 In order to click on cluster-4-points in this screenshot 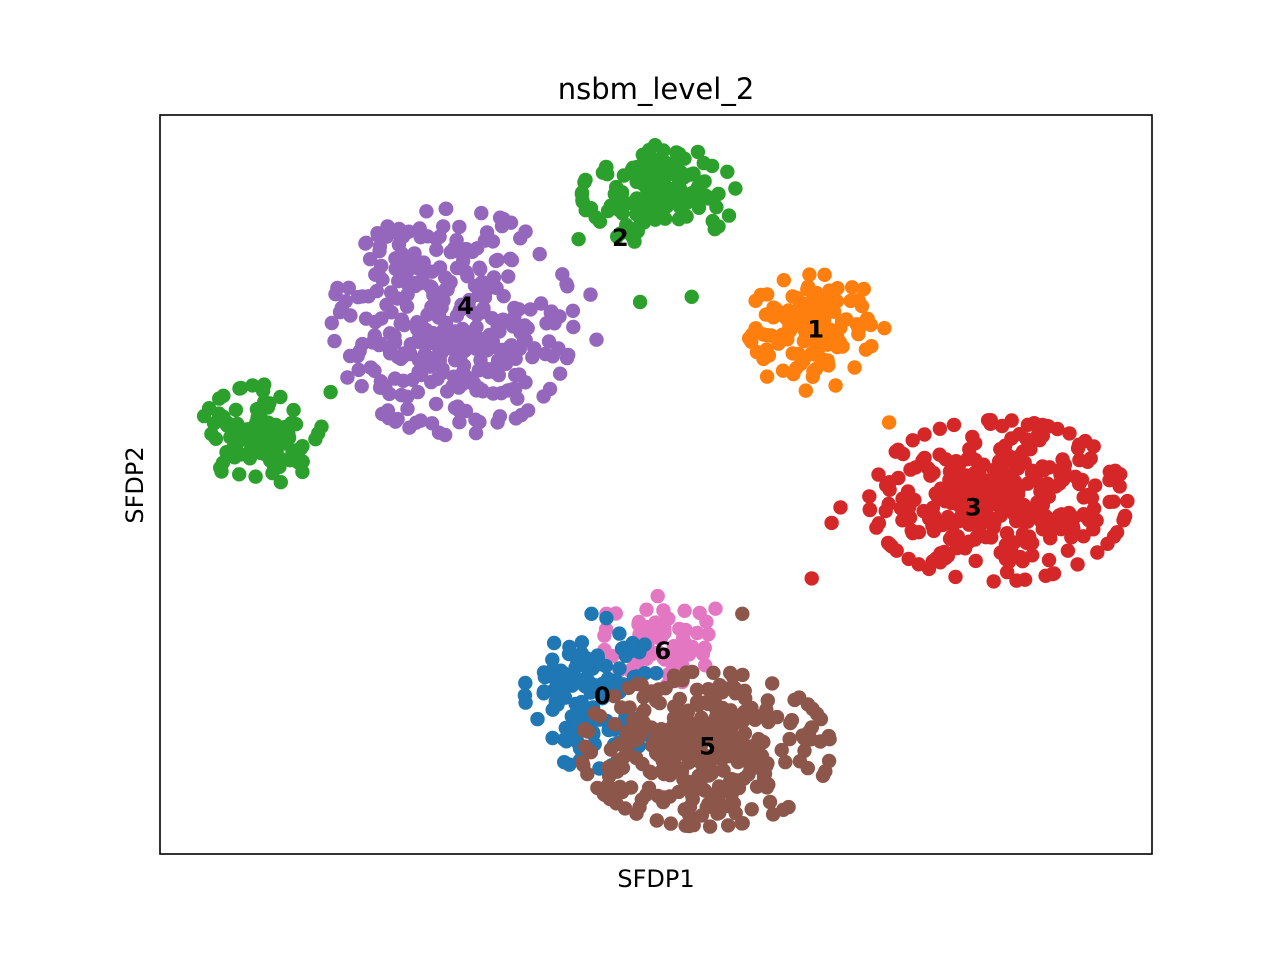, I will do `click(464, 322)`.